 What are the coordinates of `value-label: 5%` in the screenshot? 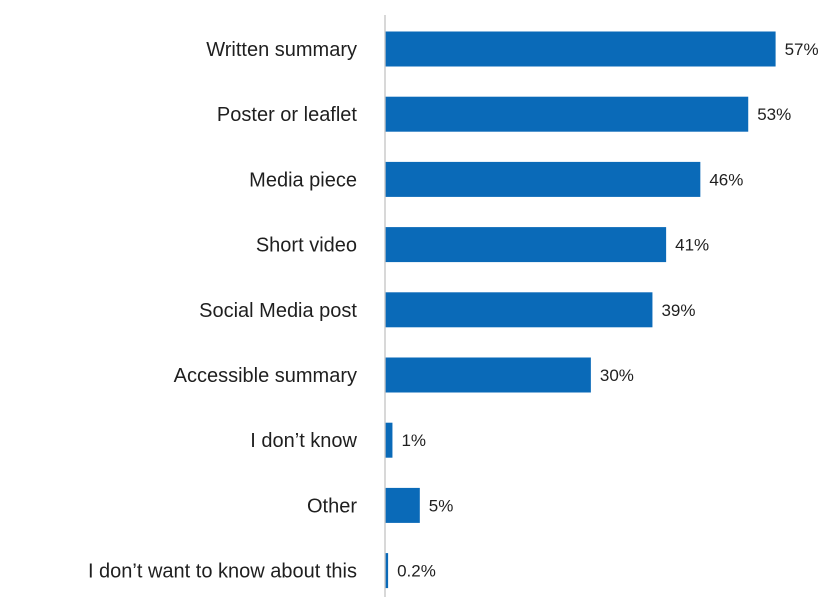 It's located at (441, 505).